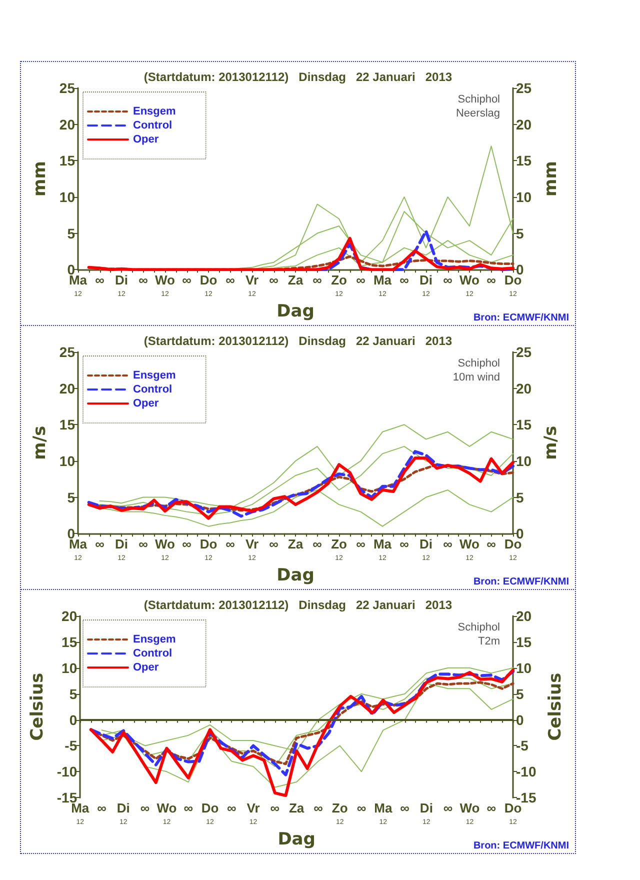 Image resolution: width=640 pixels, height=880 pixels. I want to click on y2-axis-title: mm, so click(550, 179).